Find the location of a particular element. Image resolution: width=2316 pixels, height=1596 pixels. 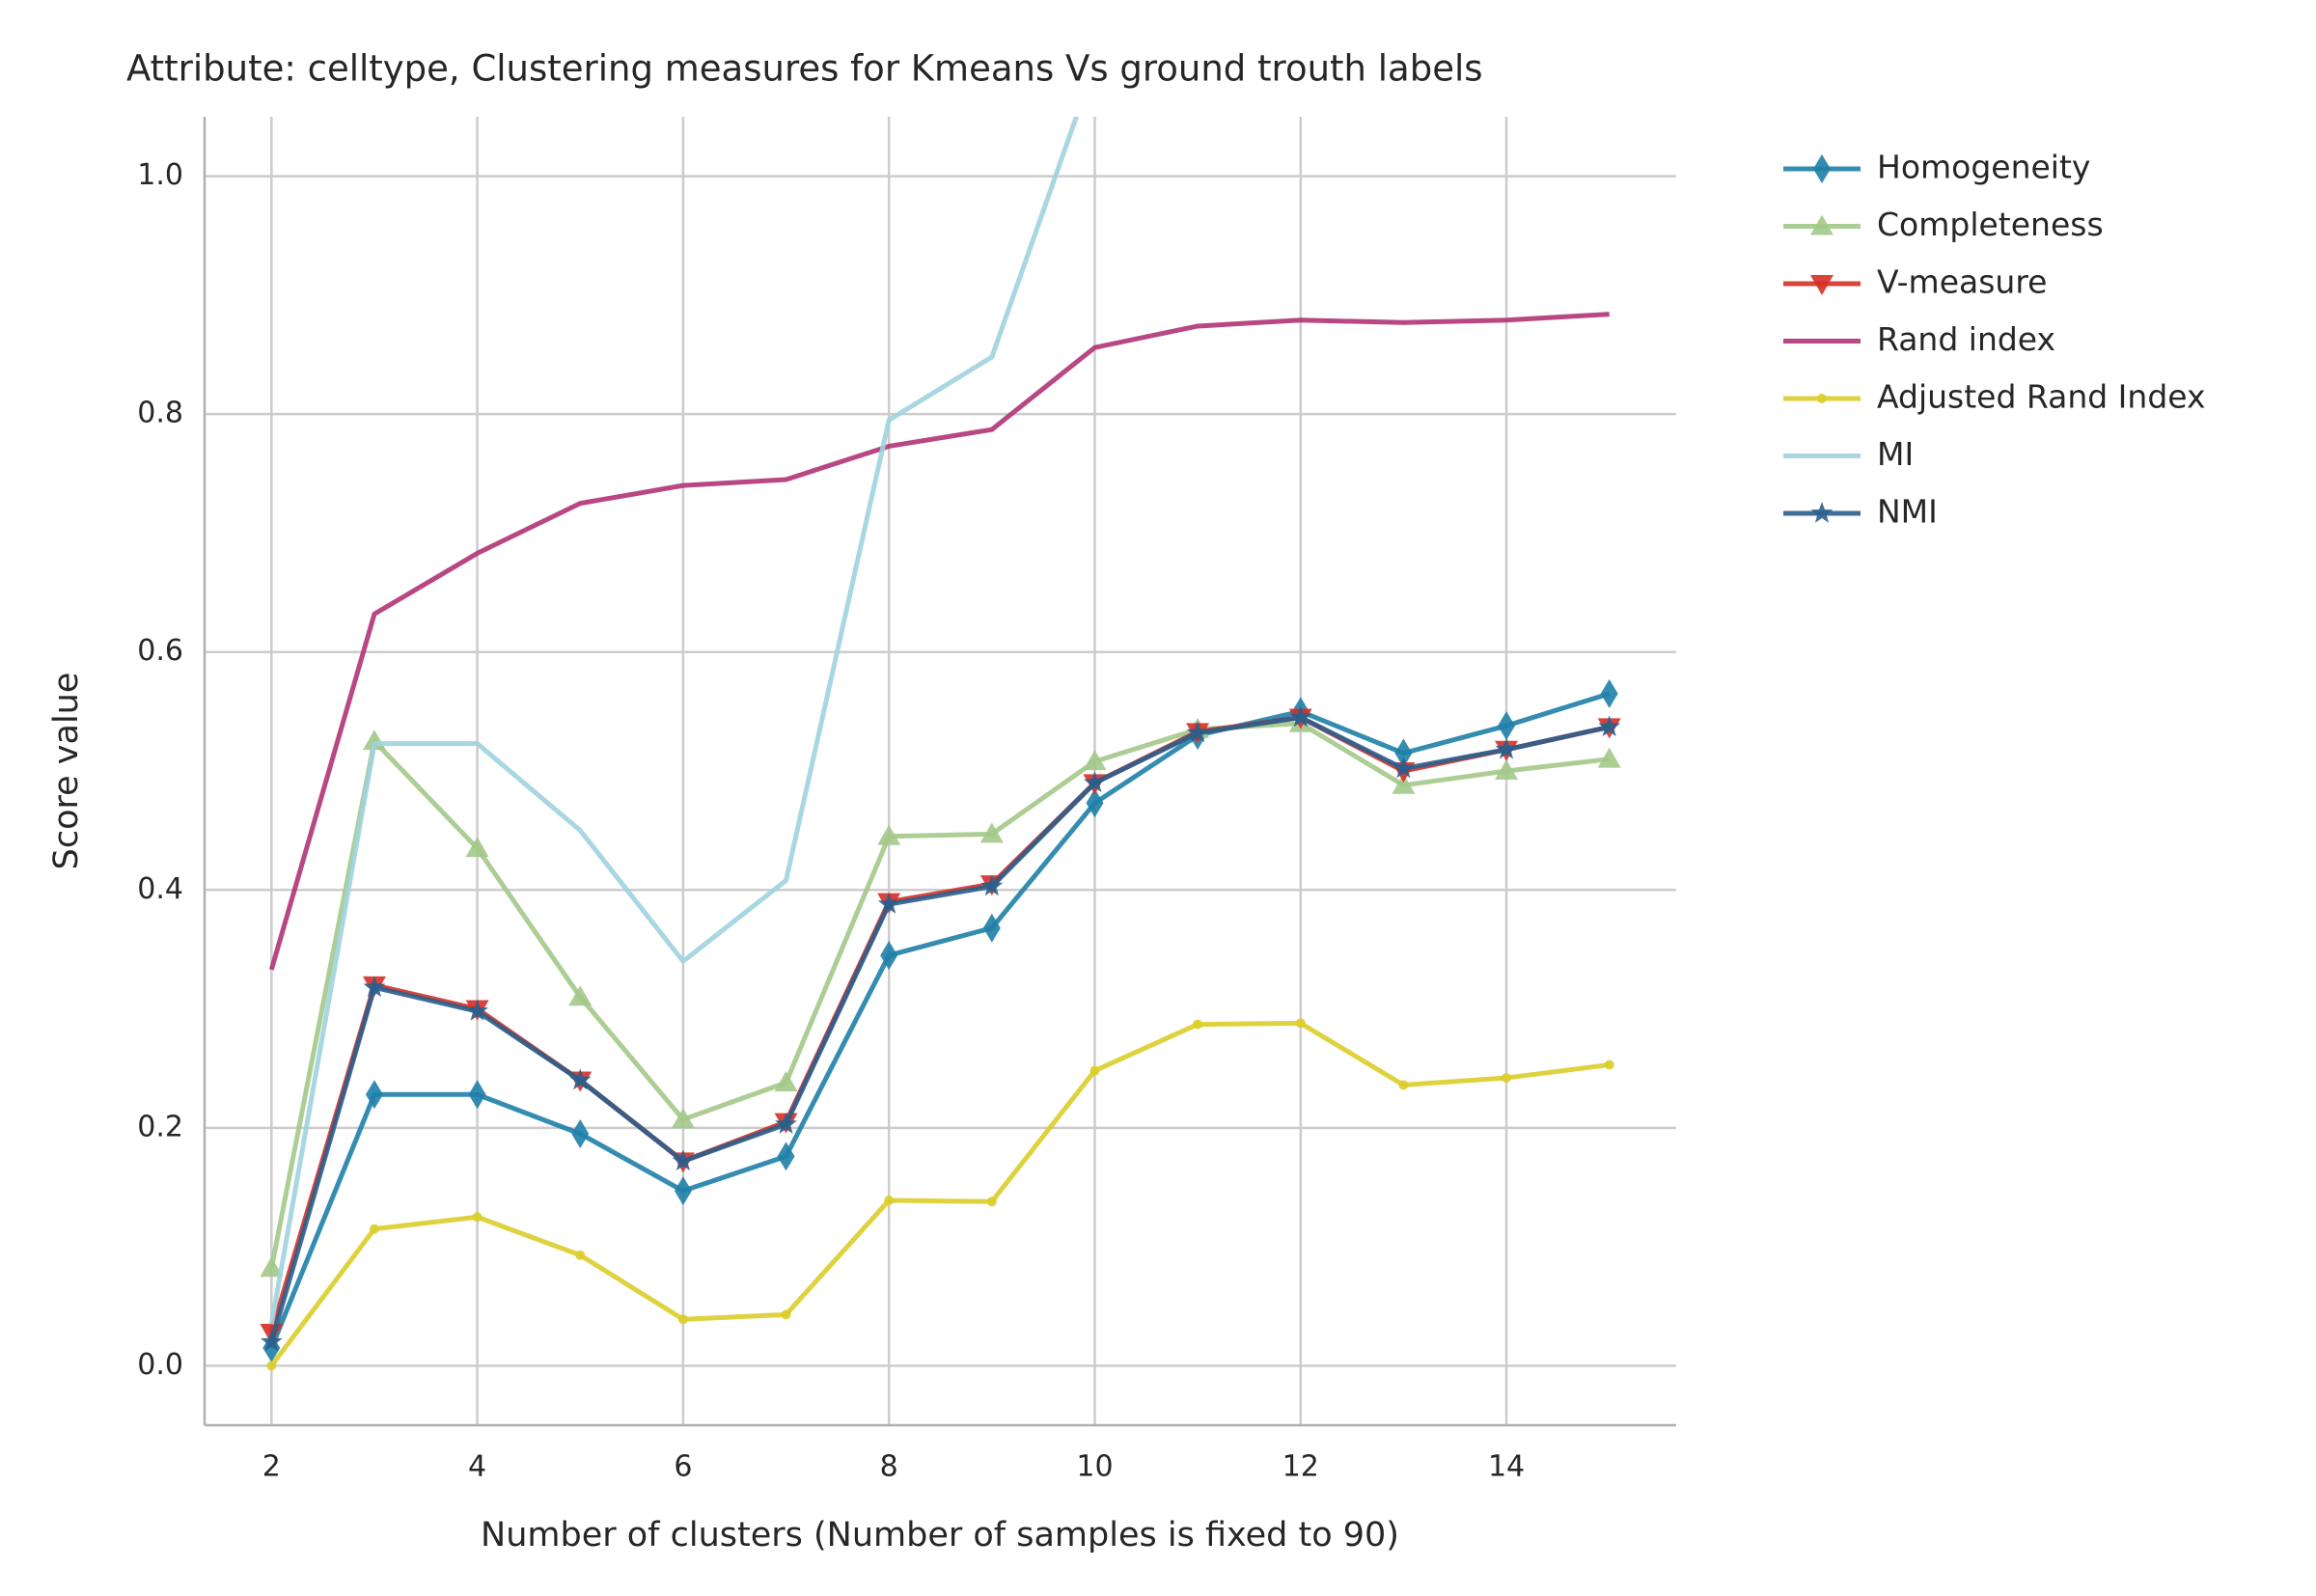

legend-label: Rand index is located at coordinates (1966, 339).